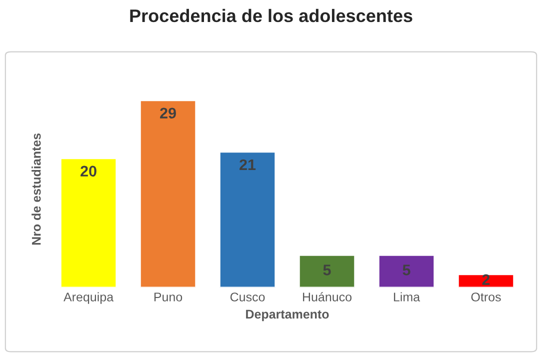 The width and height of the screenshot is (542, 357). I want to click on x-axis-title: Departamento, so click(287, 316).